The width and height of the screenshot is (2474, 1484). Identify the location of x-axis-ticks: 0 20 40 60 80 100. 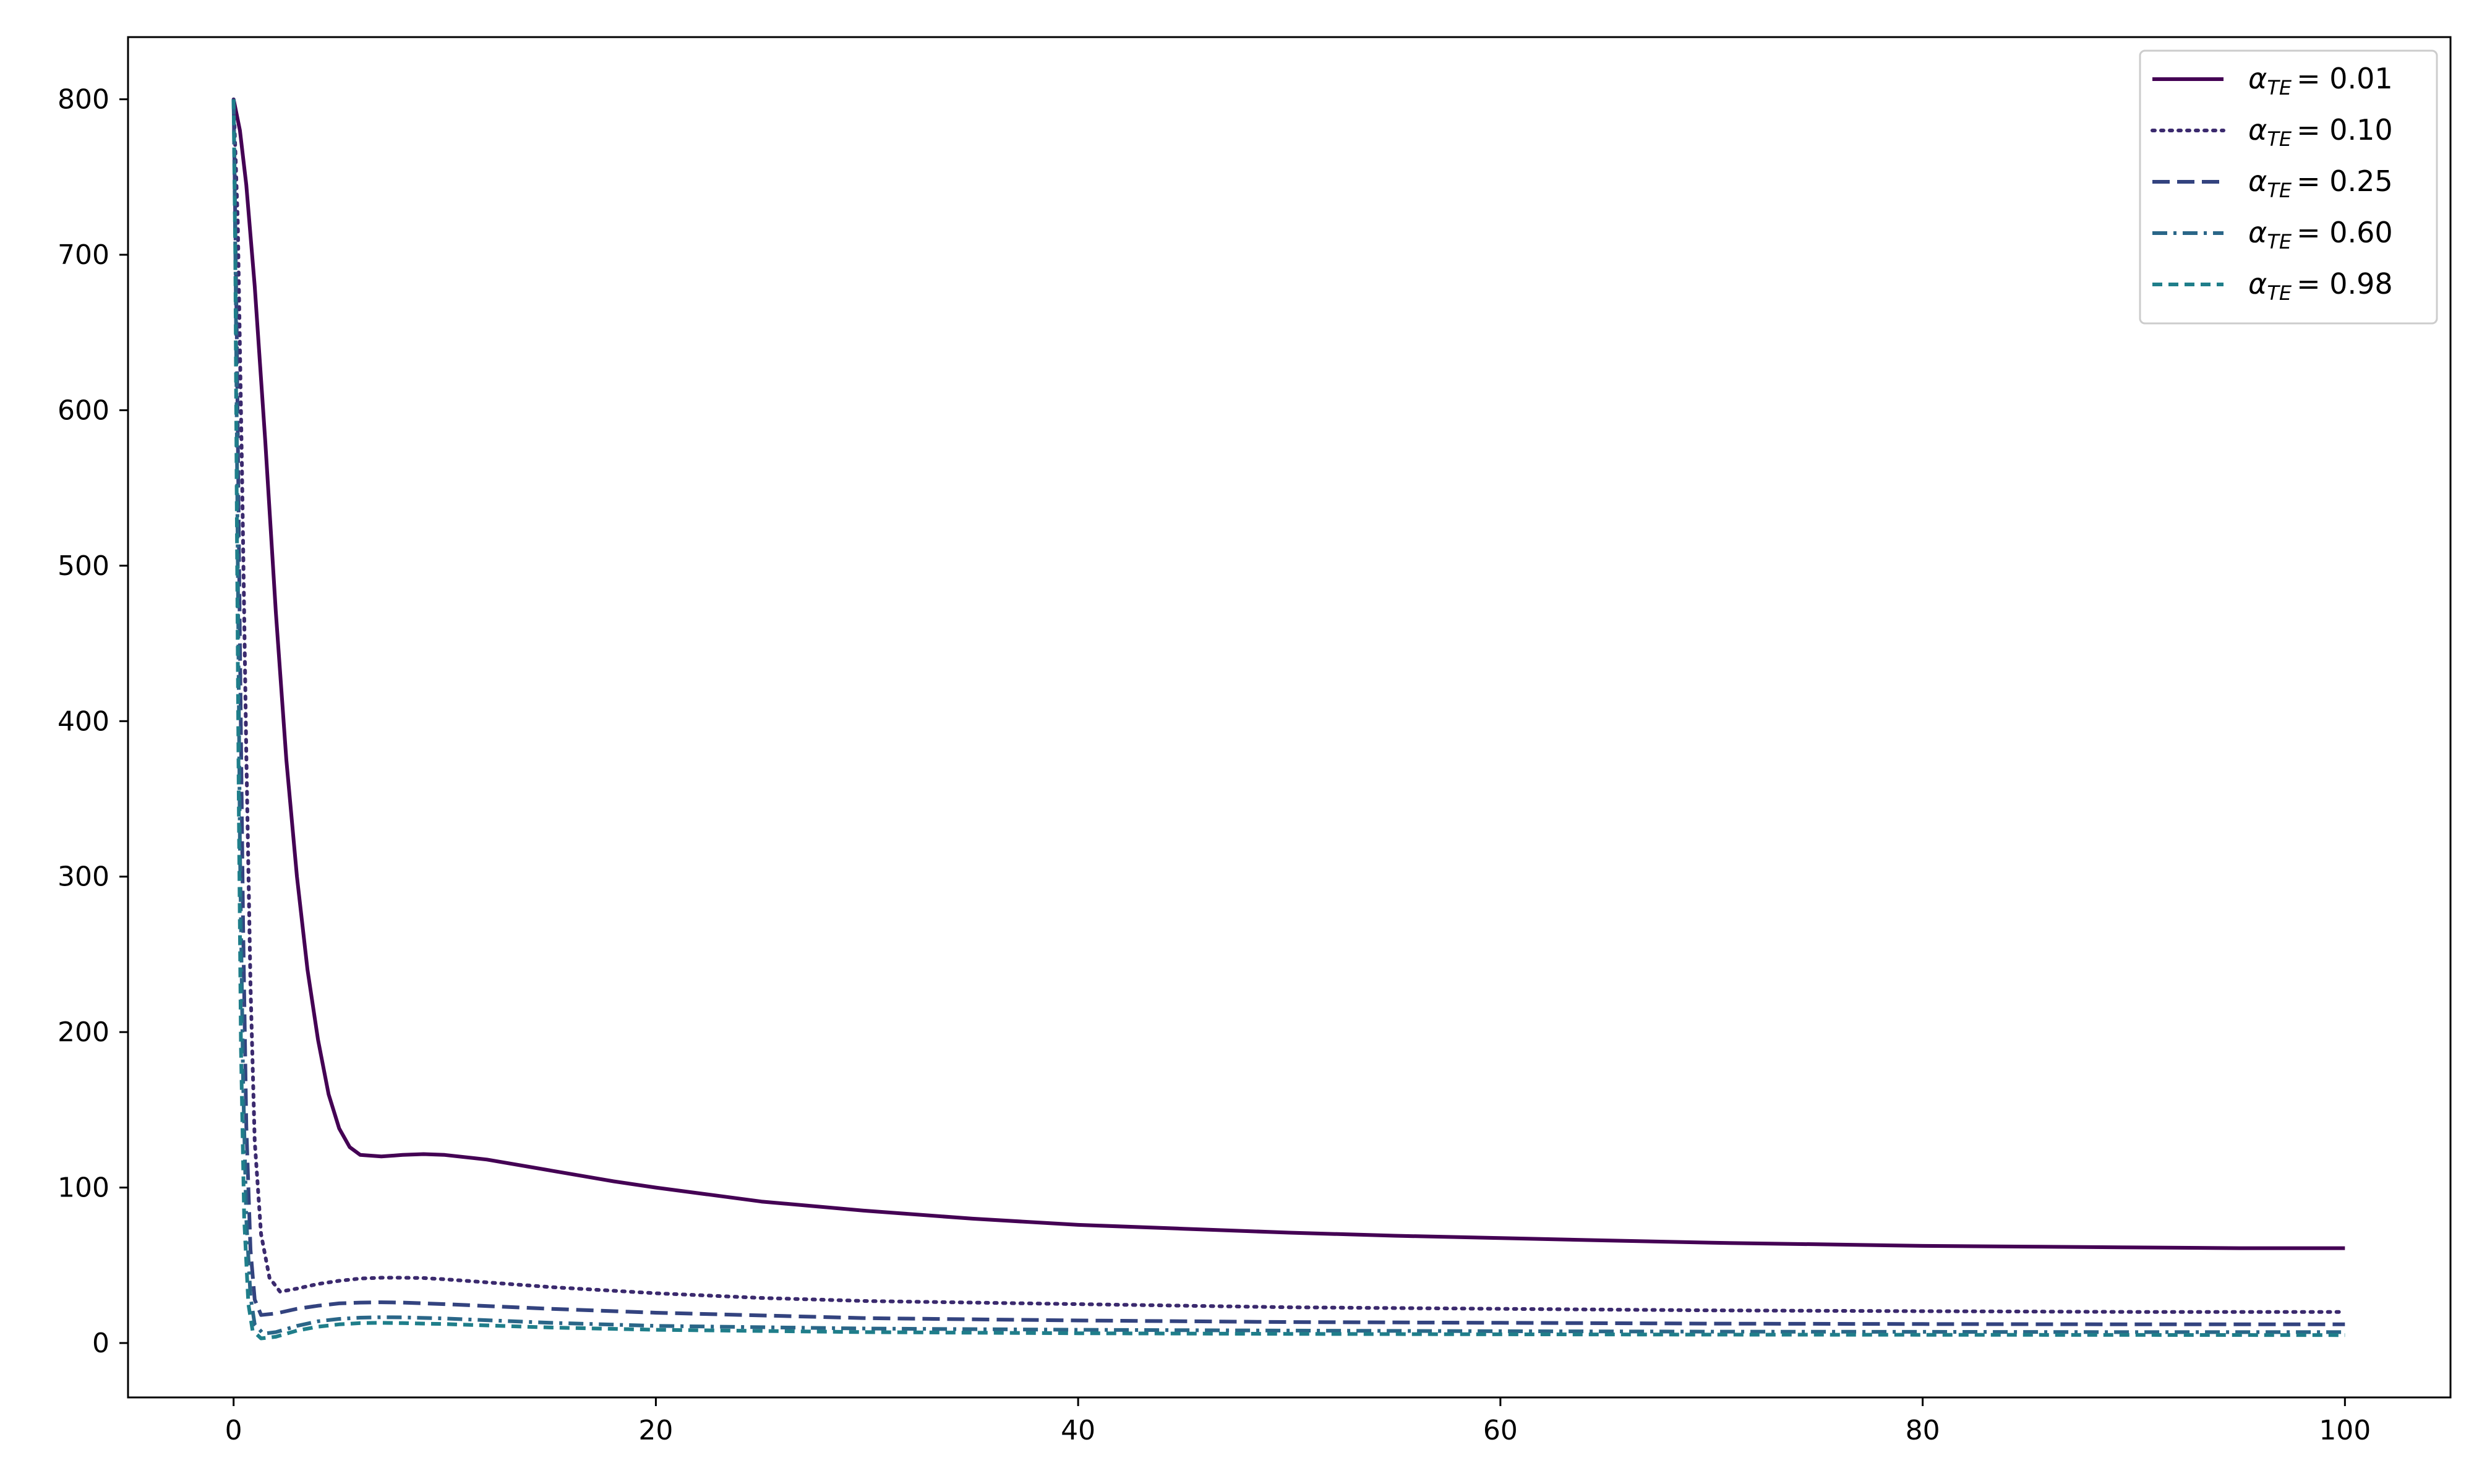
(1298, 1421).